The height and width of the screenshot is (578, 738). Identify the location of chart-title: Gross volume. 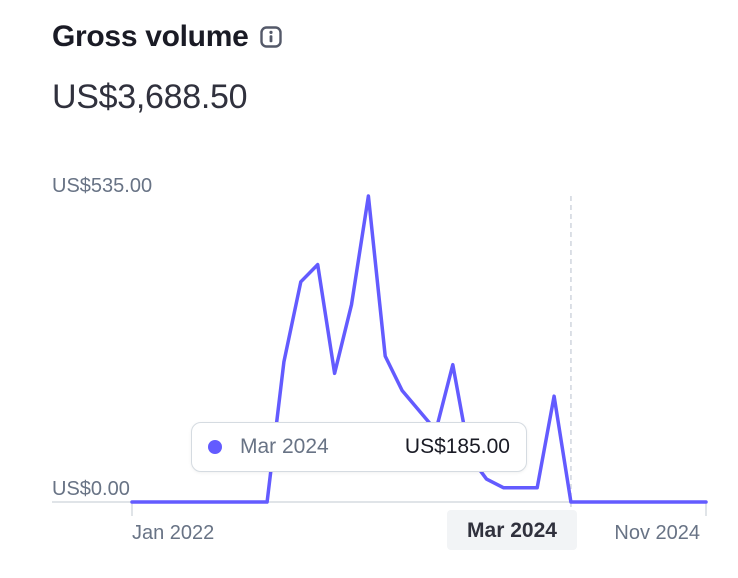
(150, 36).